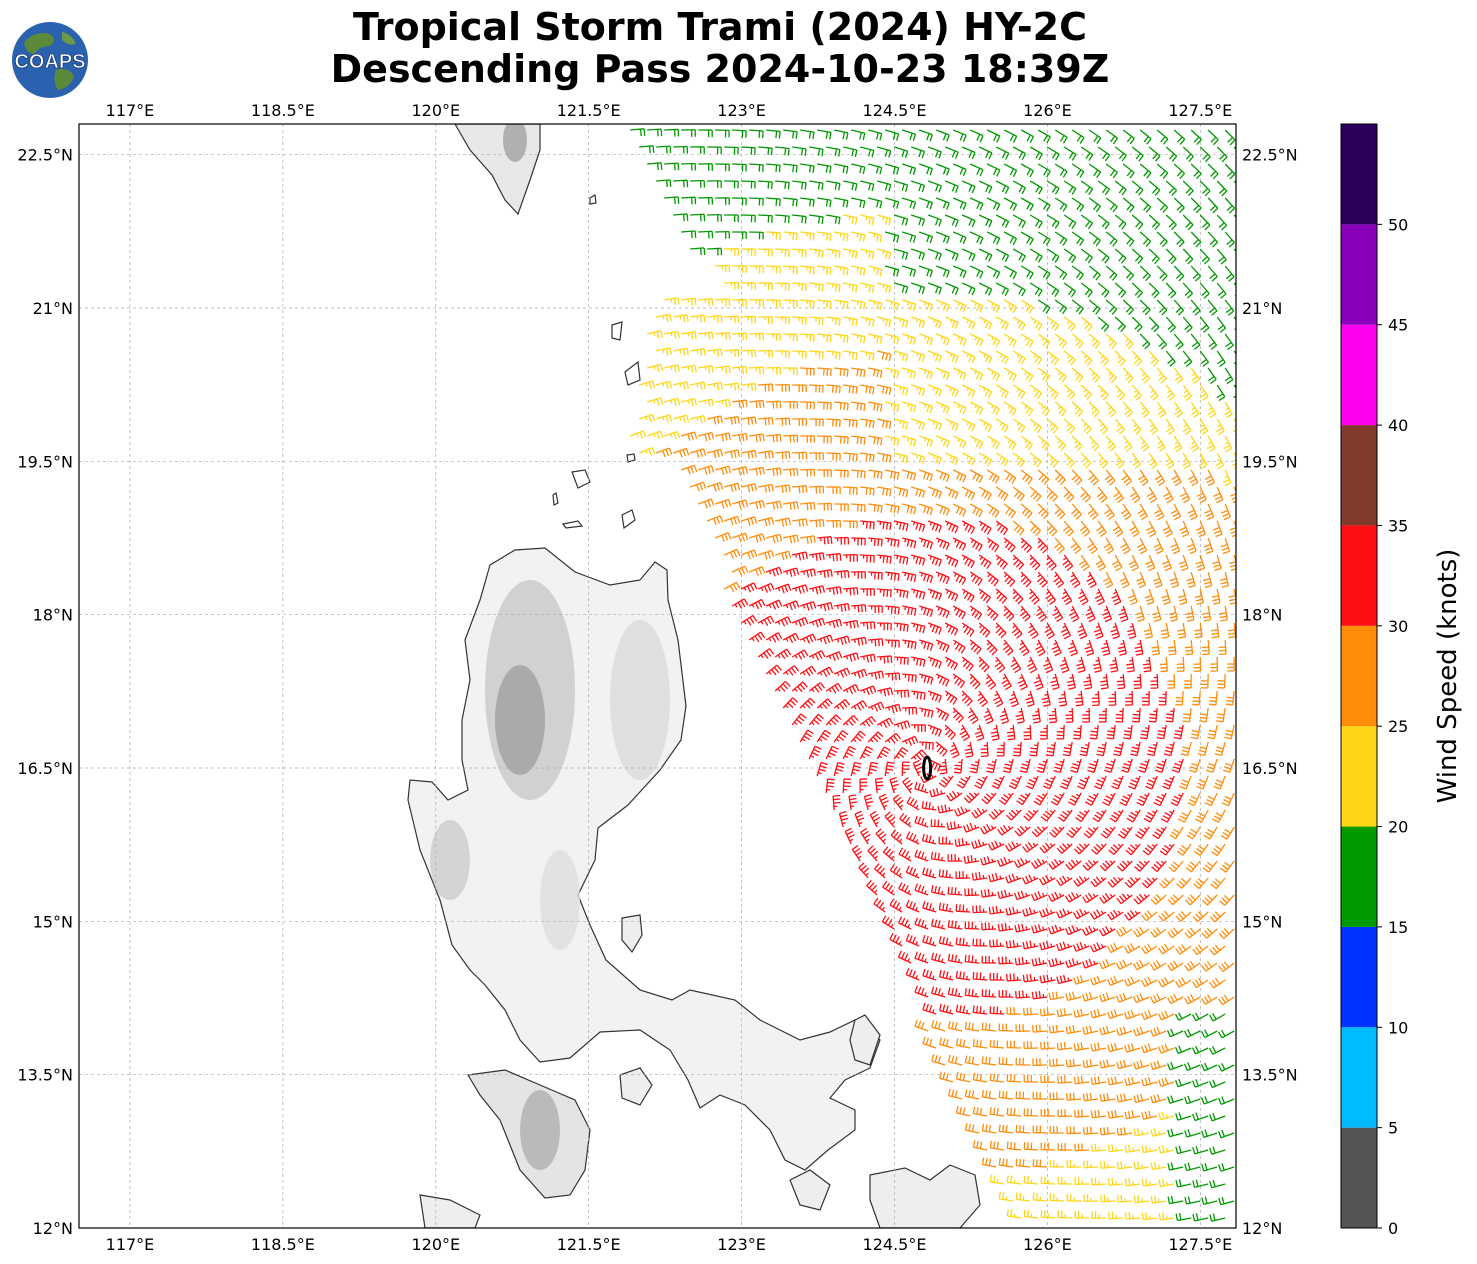 The height and width of the screenshot is (1264, 1477). I want to click on lat-label-right: 16.5°N, so click(1270, 768).